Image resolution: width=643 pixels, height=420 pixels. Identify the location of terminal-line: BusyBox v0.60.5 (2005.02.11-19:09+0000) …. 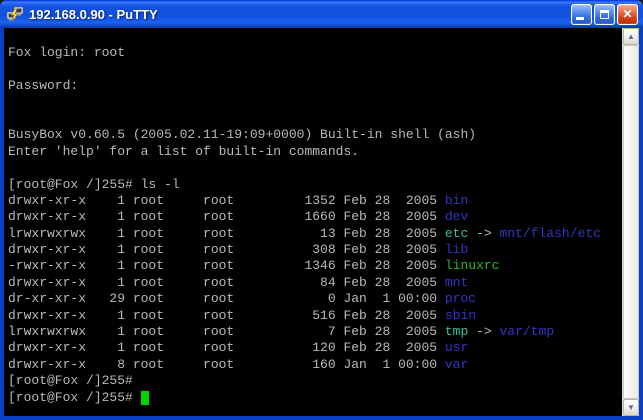
(315, 135).